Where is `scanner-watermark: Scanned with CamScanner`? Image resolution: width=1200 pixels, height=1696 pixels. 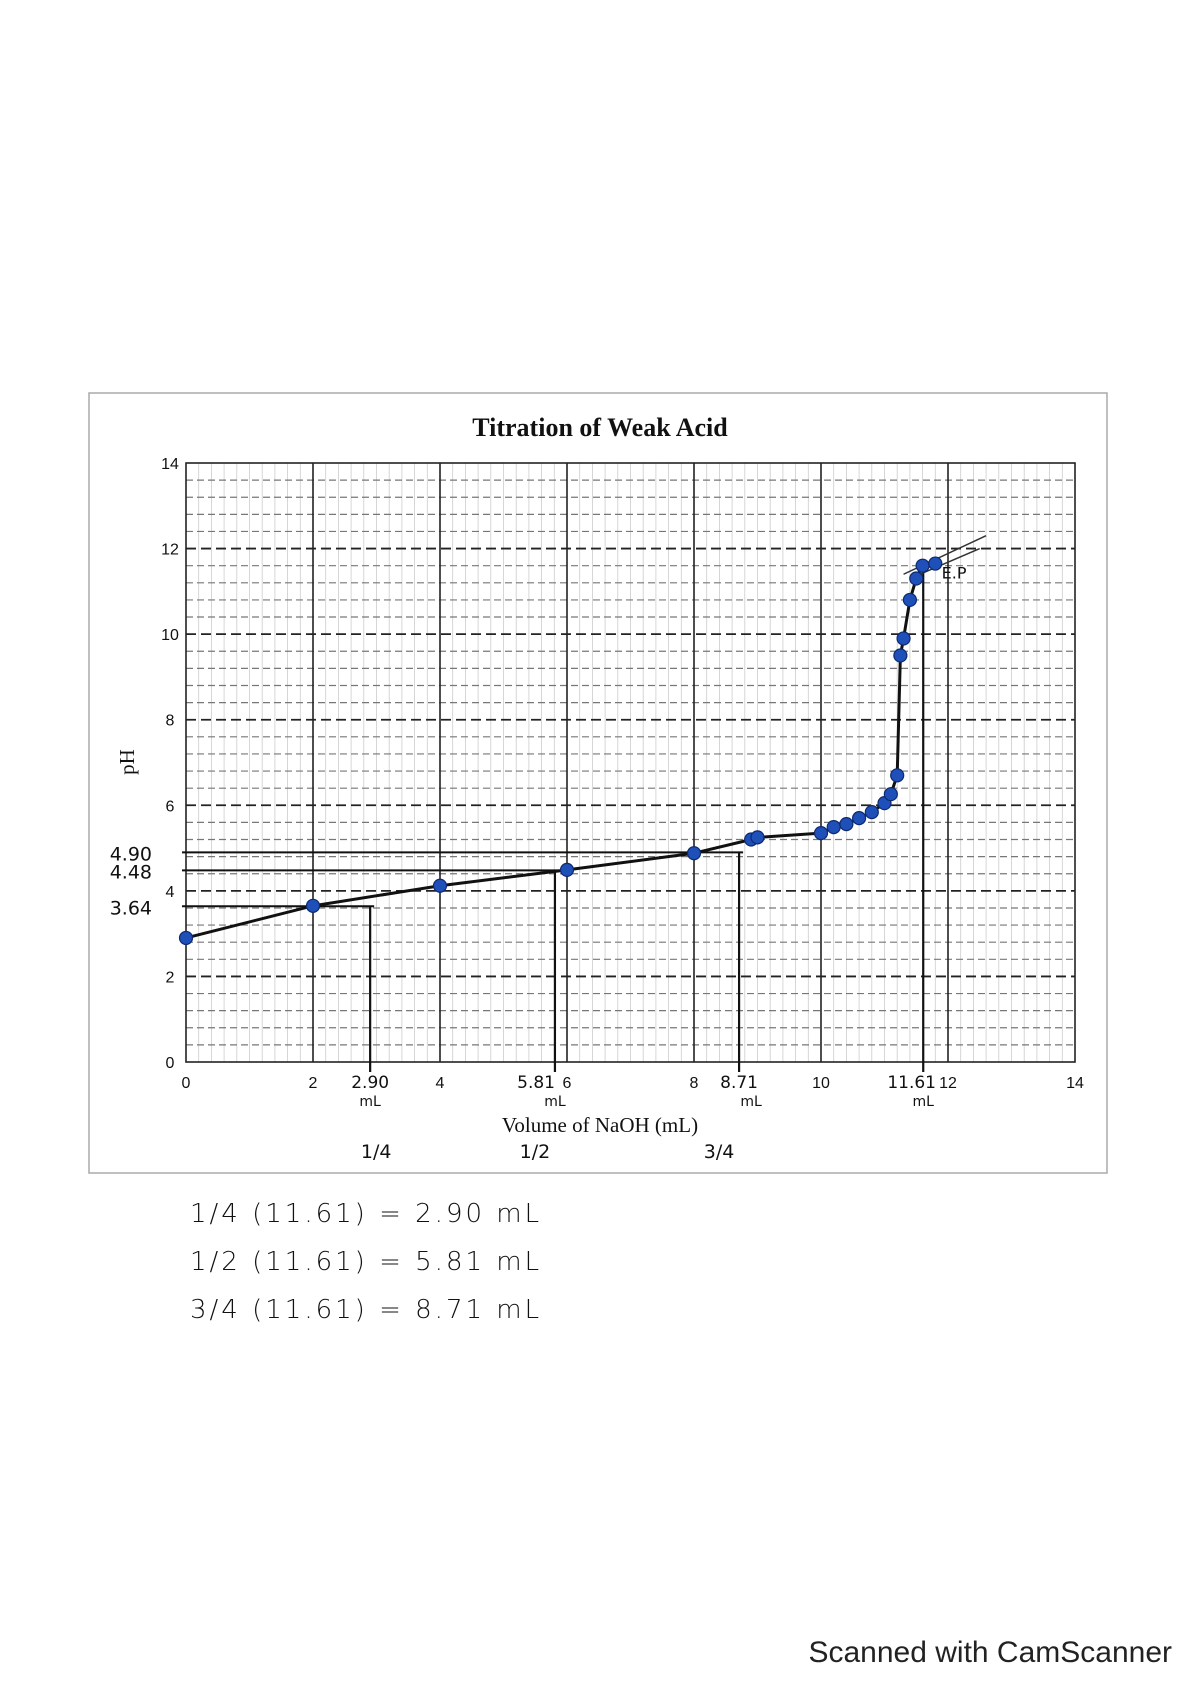 scanner-watermark: Scanned with CamScanner is located at coordinates (990, 1652).